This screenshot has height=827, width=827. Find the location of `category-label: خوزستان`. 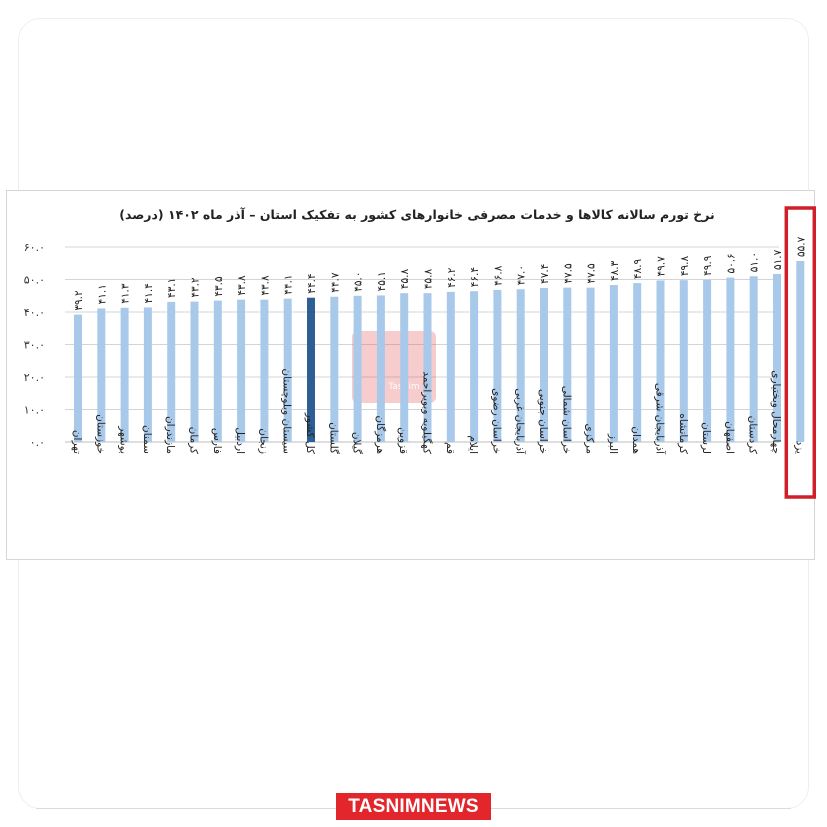

category-label: خوزستان is located at coordinates (100, 434).